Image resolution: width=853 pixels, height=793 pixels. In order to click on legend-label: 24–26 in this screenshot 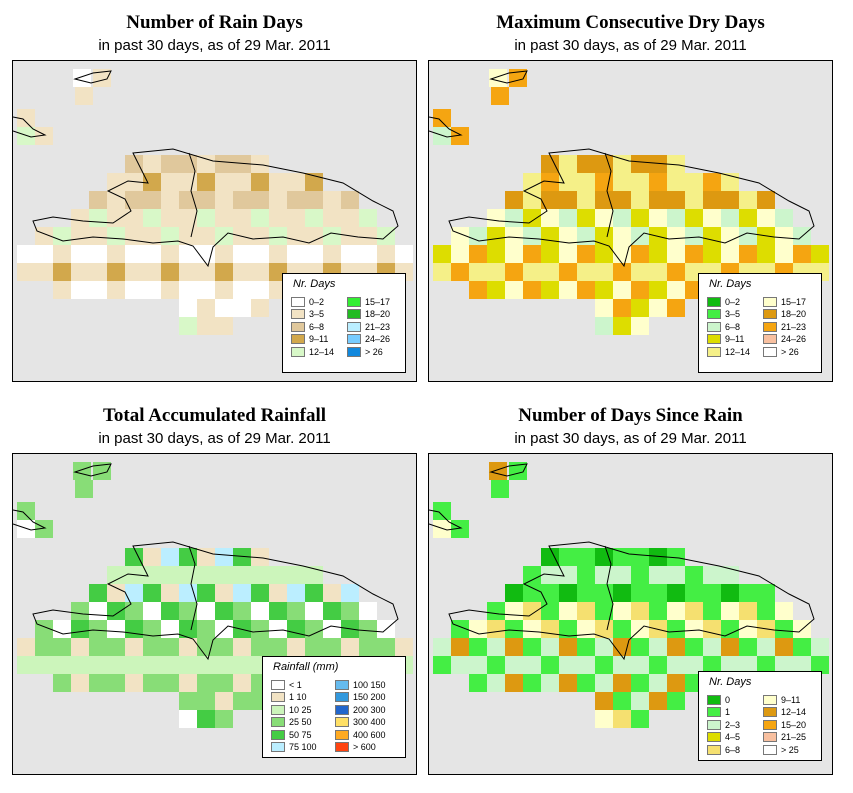, I will do `click(378, 339)`.